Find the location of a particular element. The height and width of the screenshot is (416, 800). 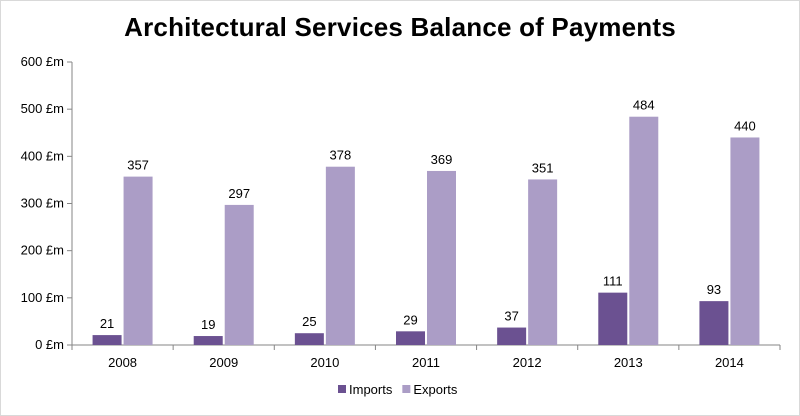

bar-exports-2012 is located at coordinates (543, 262).